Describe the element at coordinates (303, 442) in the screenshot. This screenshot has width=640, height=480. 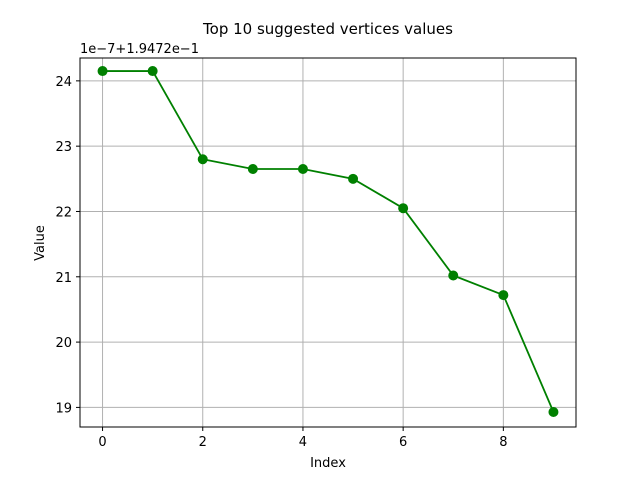
I see `x-tick-label: 4` at that location.